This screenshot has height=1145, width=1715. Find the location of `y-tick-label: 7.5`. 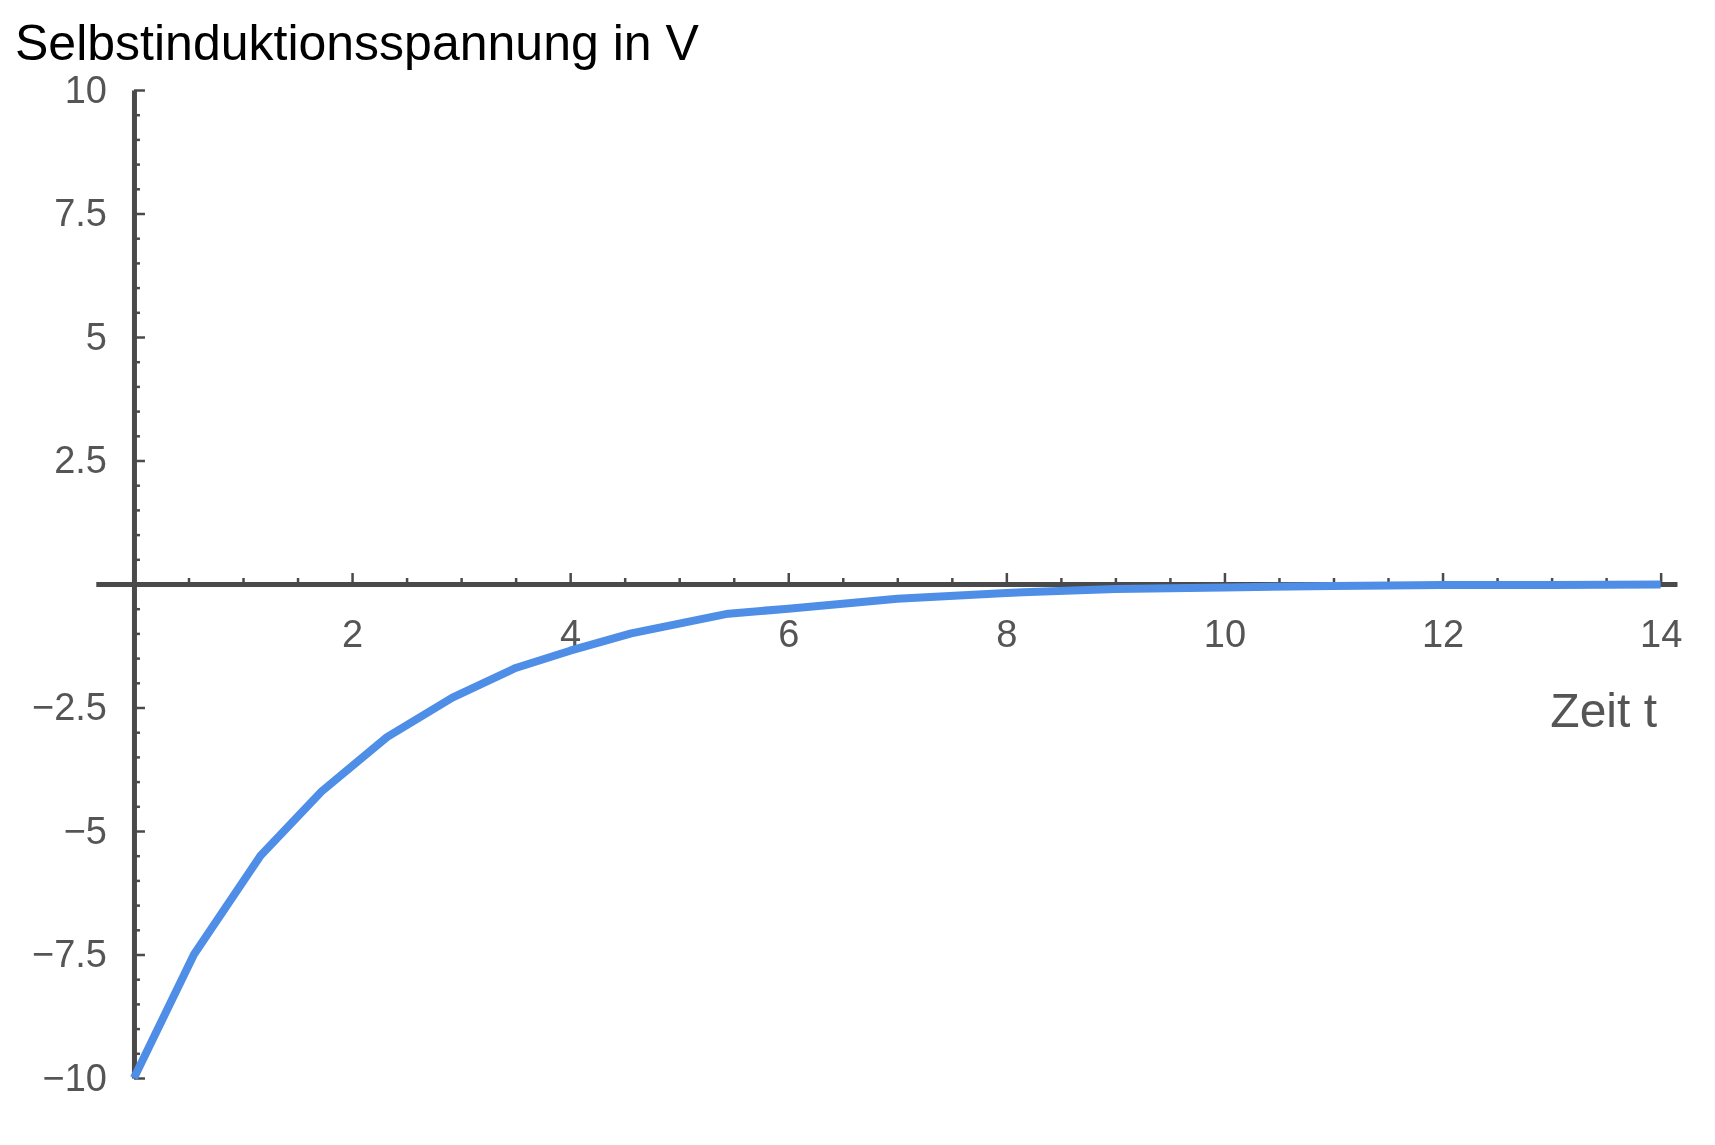

y-tick-label: 7.5 is located at coordinates (80, 213).